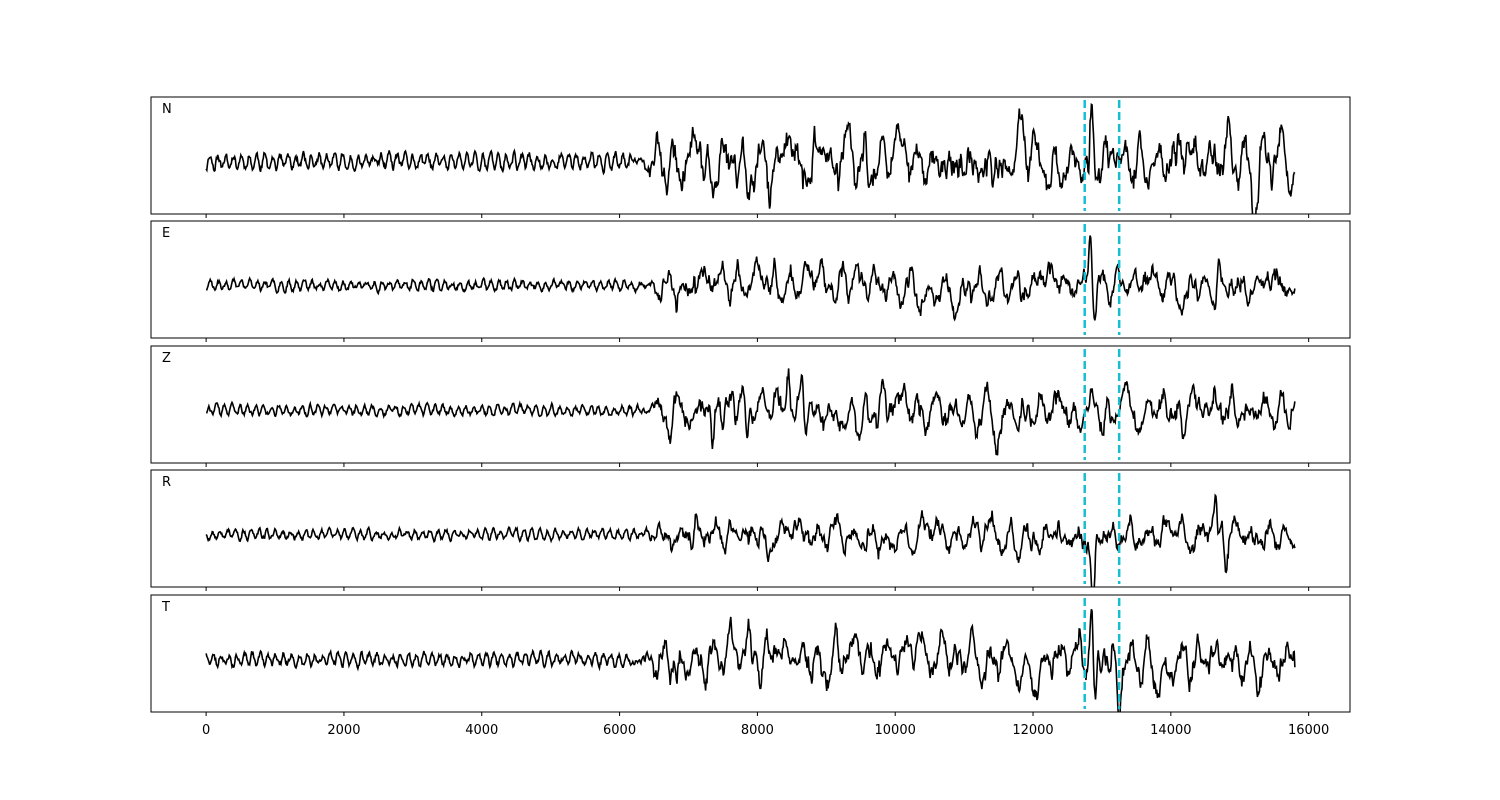 The image size is (1500, 800). Describe the element at coordinates (166, 233) in the screenshot. I see `panel-label-e: E` at that location.